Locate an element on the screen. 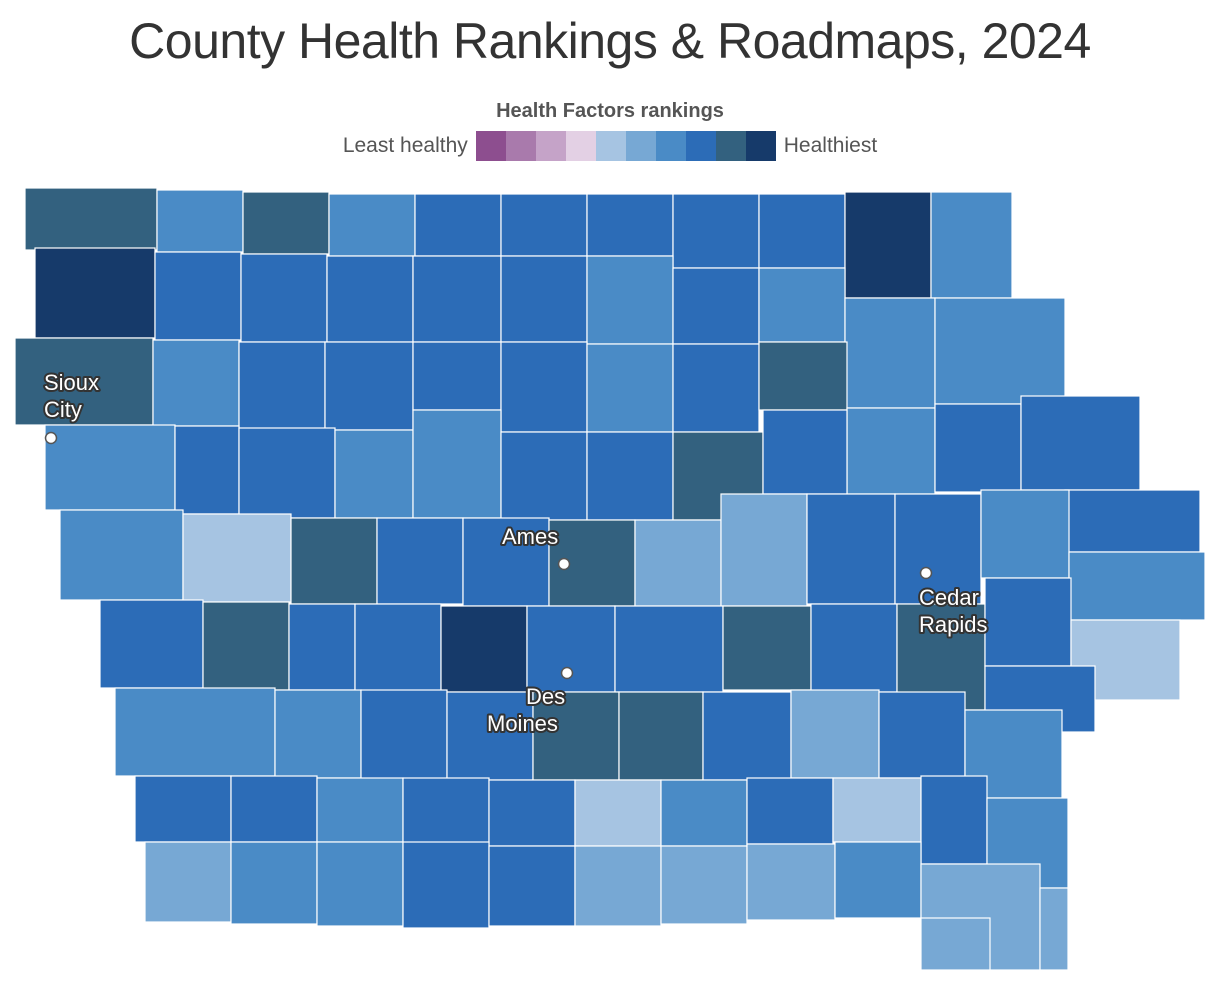  city-dot-cedar-rapids is located at coordinates (926, 573).